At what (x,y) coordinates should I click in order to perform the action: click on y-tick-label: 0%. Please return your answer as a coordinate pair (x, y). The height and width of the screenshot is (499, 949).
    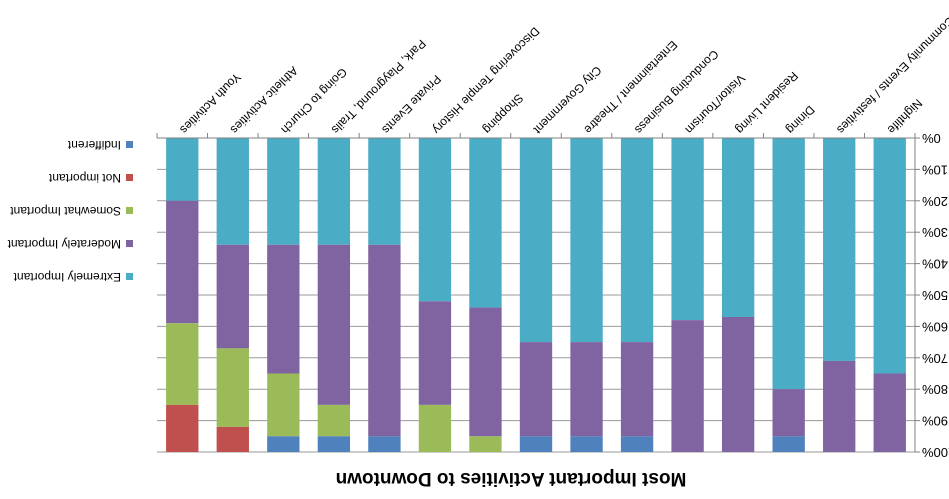
    Looking at the image, I should click on (931, 138).